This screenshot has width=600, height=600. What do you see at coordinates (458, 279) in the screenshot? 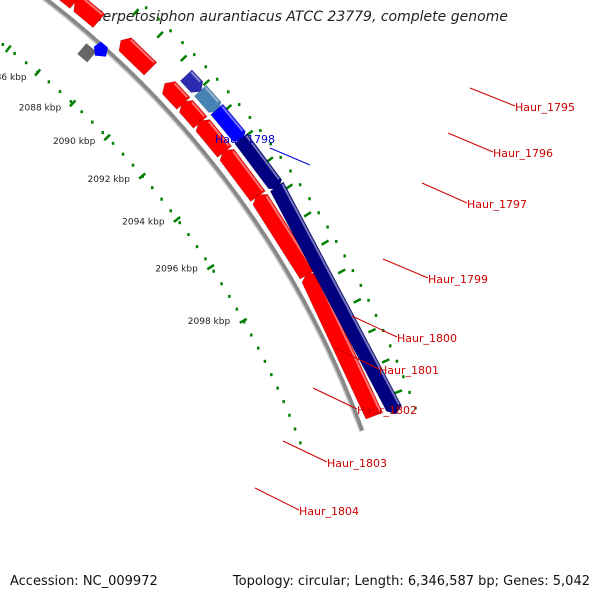
I see `gene-label: Haur_1799` at bounding box center [458, 279].